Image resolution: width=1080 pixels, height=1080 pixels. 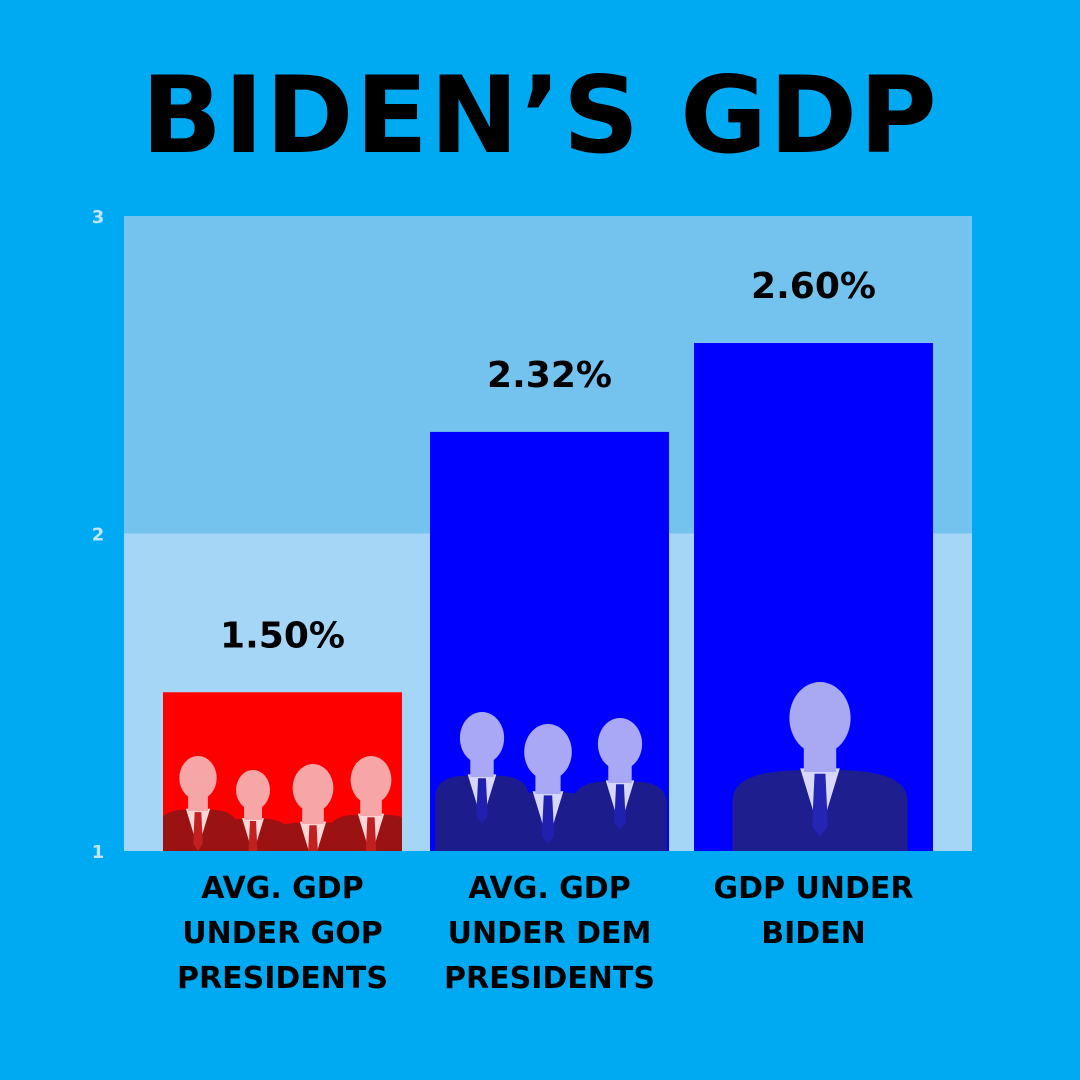 What do you see at coordinates (813, 911) in the screenshot?
I see `category-label-2: GDP UNDER BIDEN` at bounding box center [813, 911].